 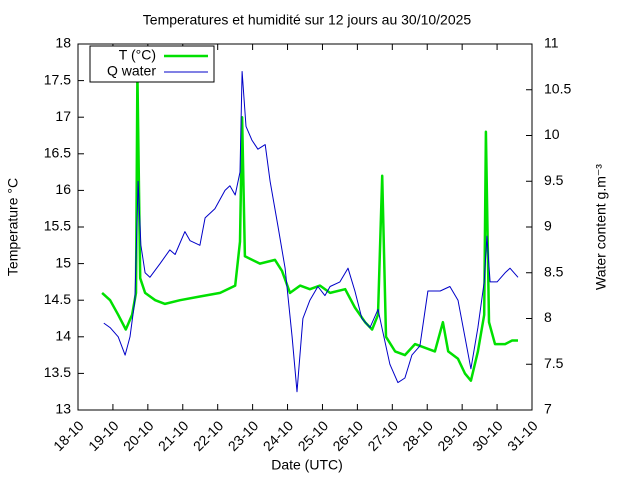 I want to click on y-tick-label: 18, so click(x=63, y=43).